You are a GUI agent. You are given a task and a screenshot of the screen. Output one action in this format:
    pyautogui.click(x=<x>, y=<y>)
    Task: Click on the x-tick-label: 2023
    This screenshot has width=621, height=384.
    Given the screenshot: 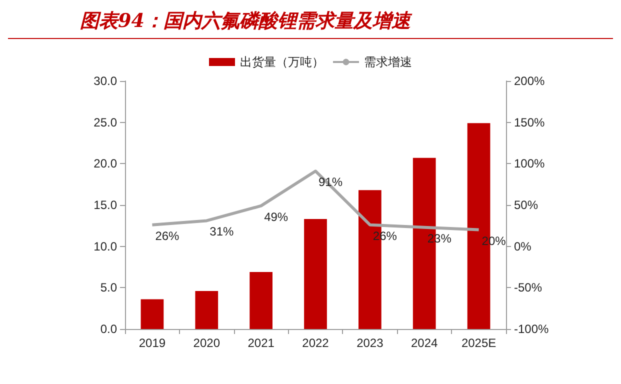 What is the action you would take?
    pyautogui.click(x=370, y=343)
    